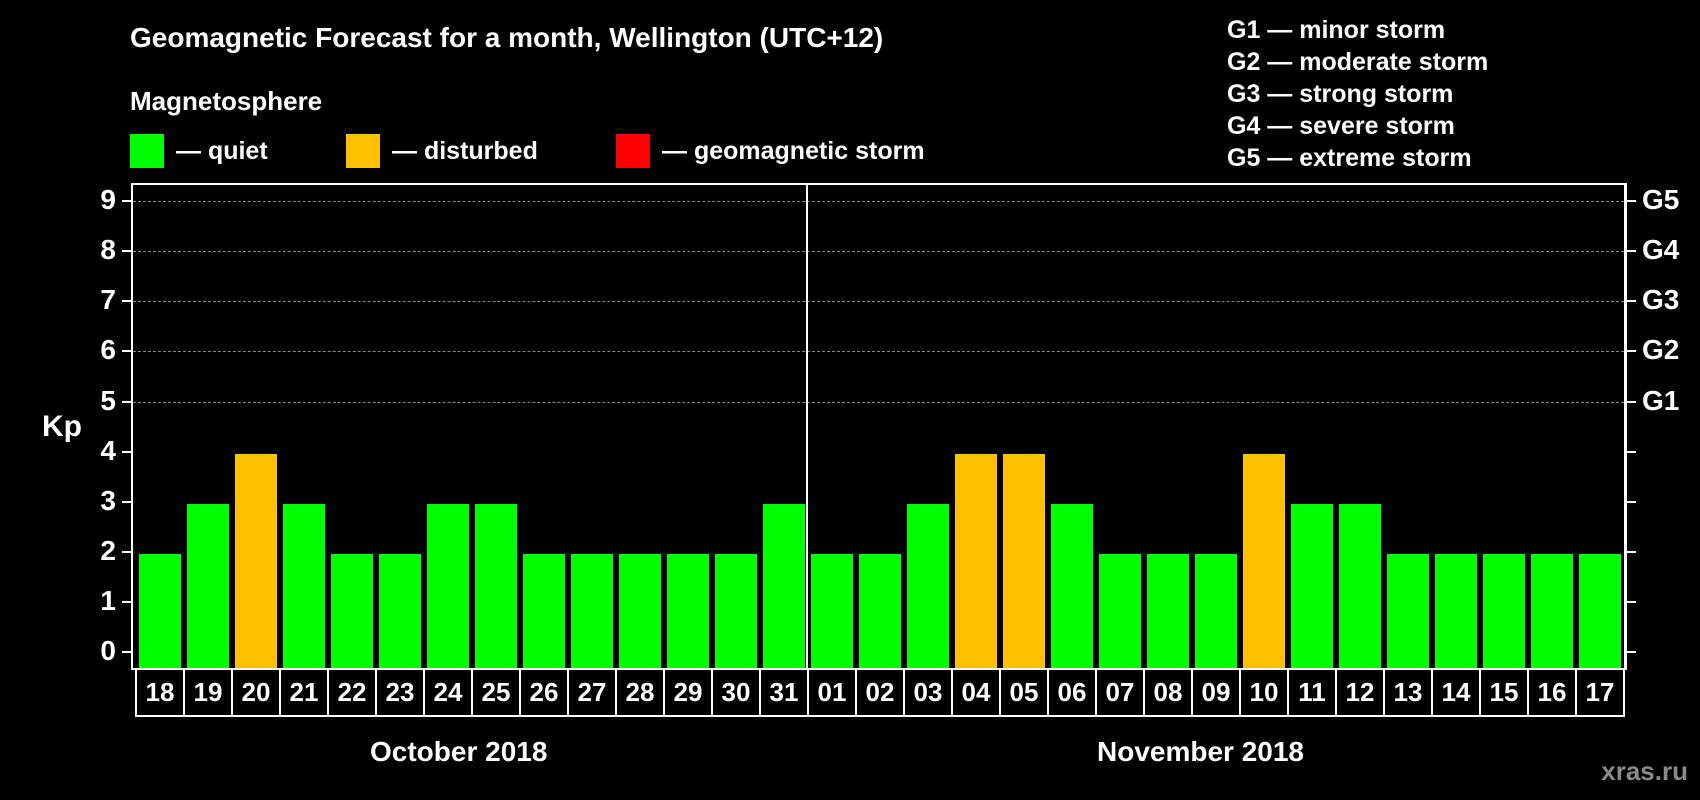  What do you see at coordinates (1265, 692) in the screenshot?
I see `day-label: 10` at bounding box center [1265, 692].